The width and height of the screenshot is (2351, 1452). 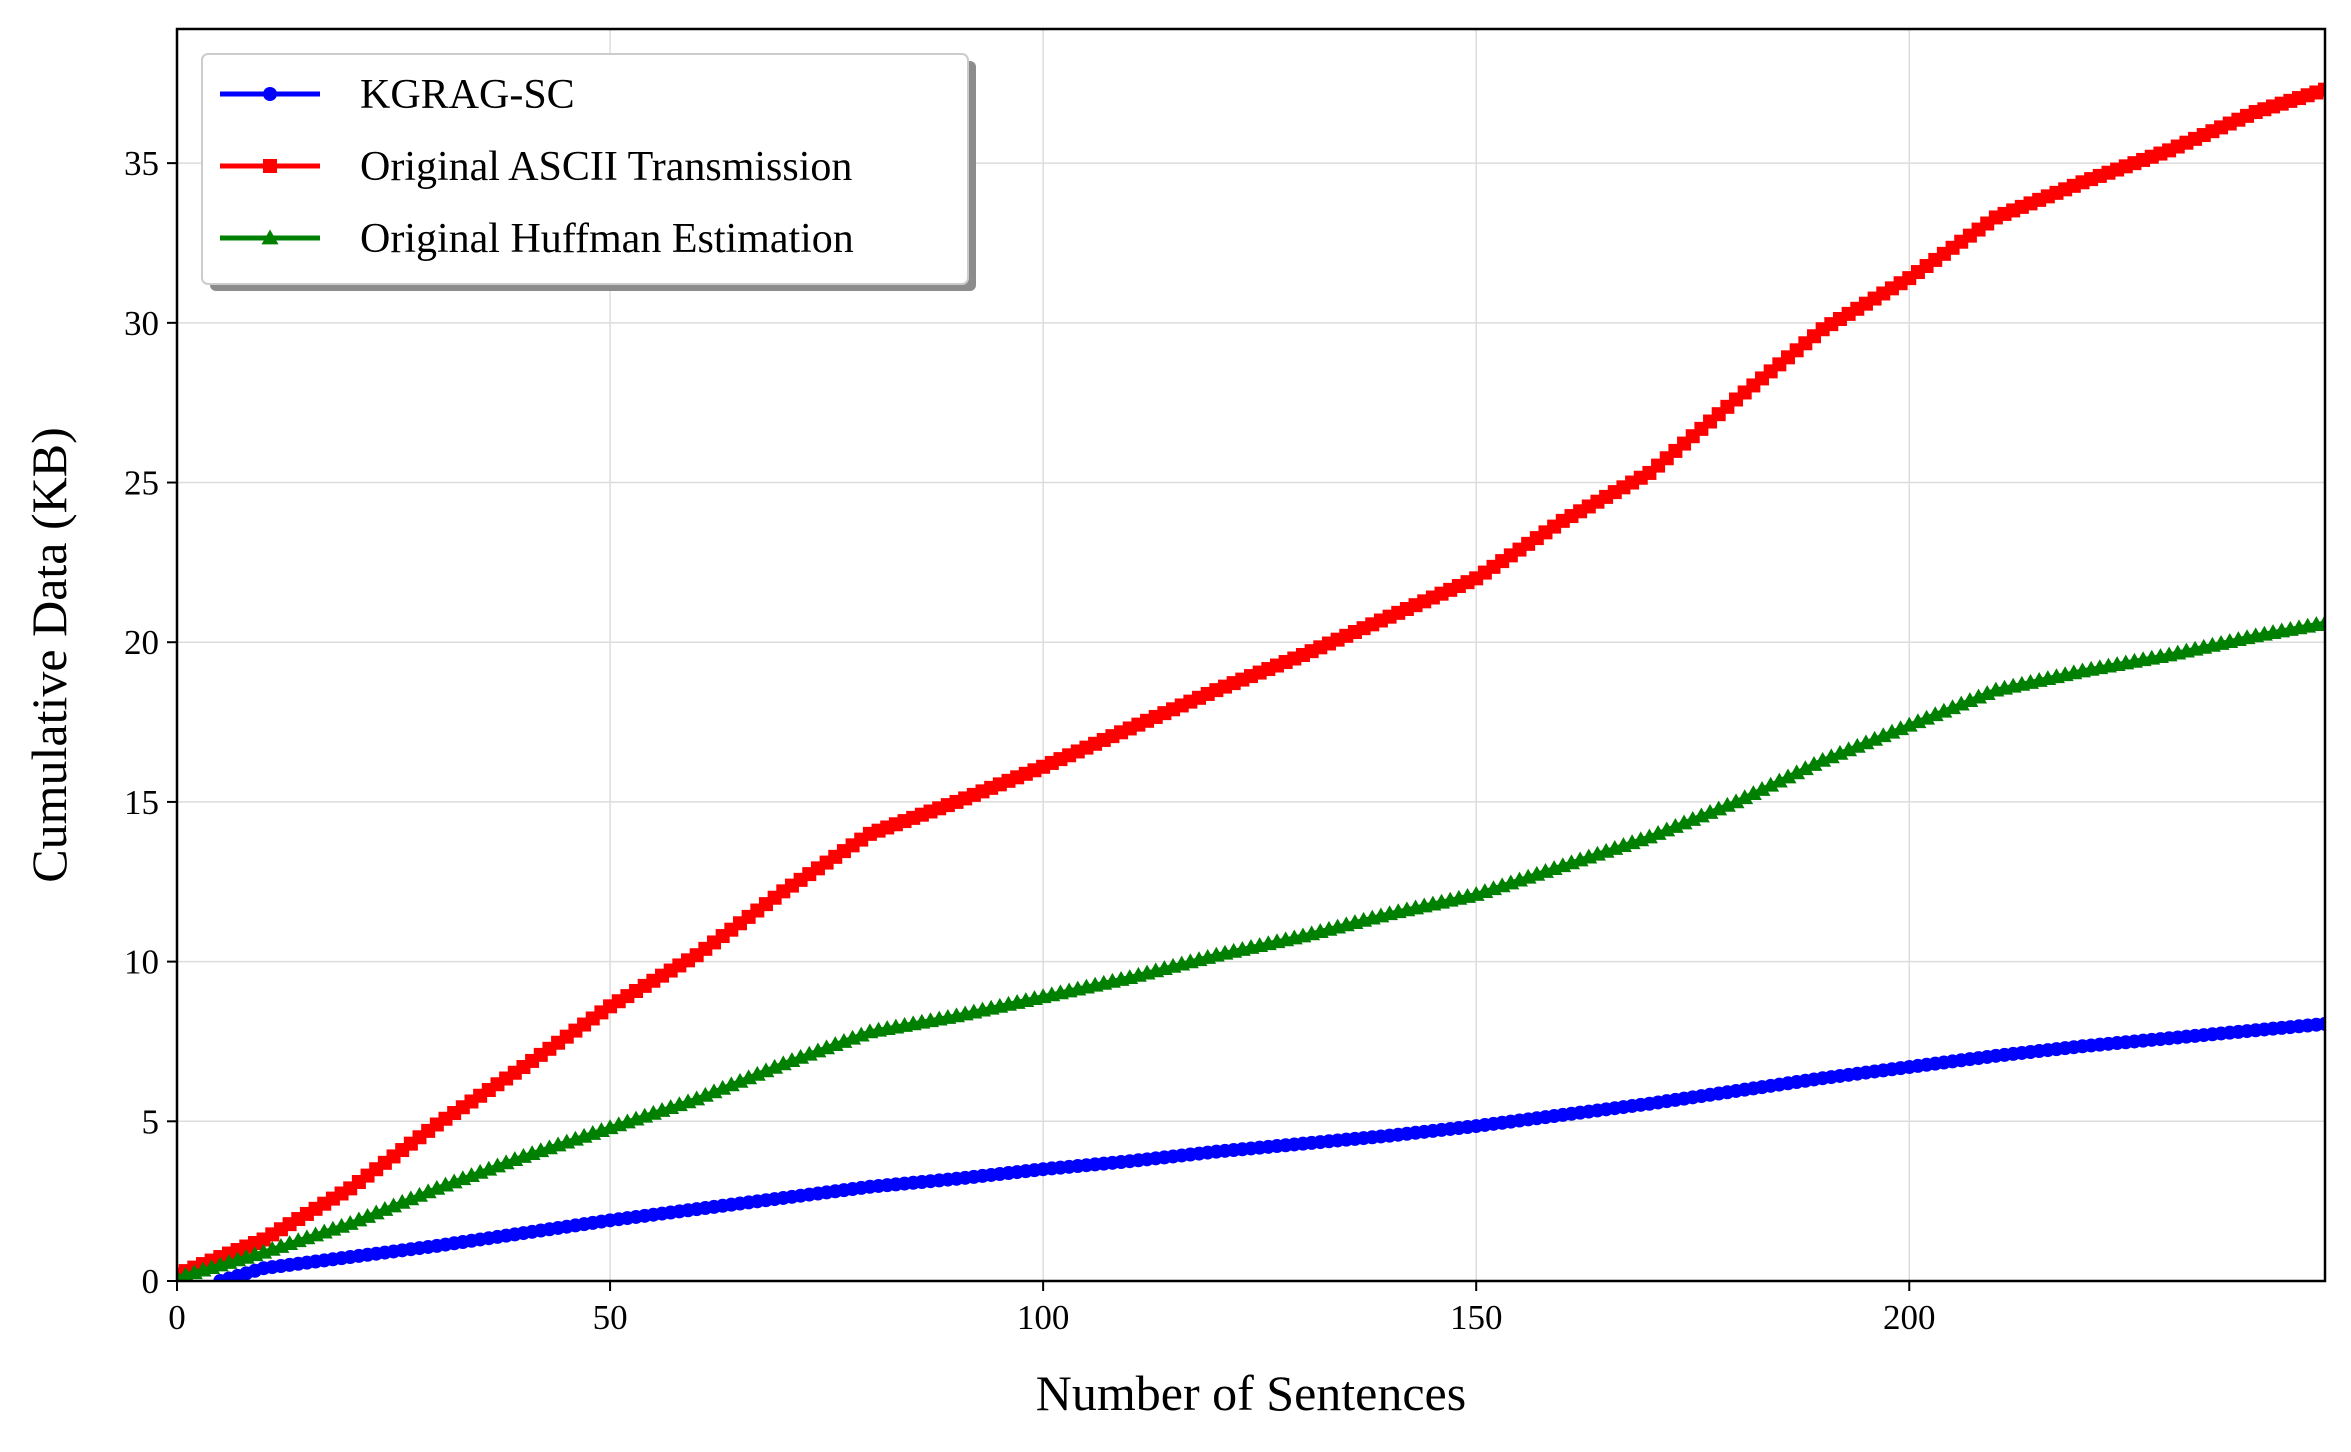 What do you see at coordinates (151, 1121) in the screenshot?
I see `y-tick-label: 5` at bounding box center [151, 1121].